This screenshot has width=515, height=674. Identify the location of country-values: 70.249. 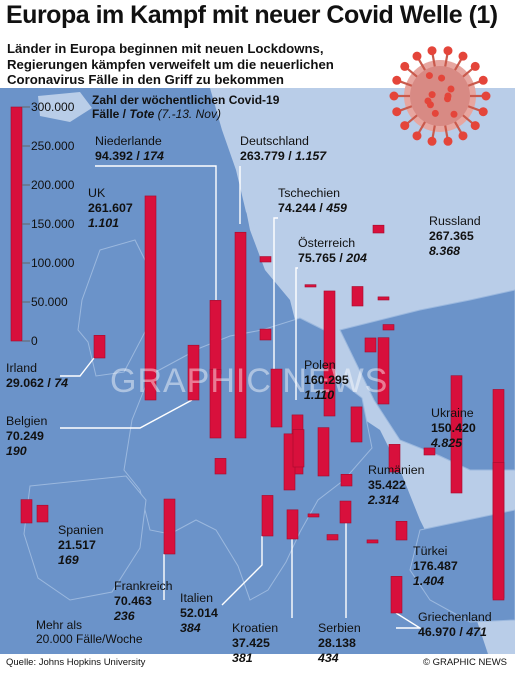
(26, 436).